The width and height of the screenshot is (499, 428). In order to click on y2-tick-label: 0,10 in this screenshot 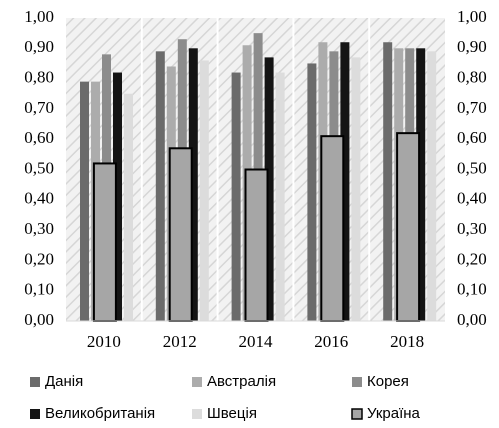, I will do `click(472, 289)`.